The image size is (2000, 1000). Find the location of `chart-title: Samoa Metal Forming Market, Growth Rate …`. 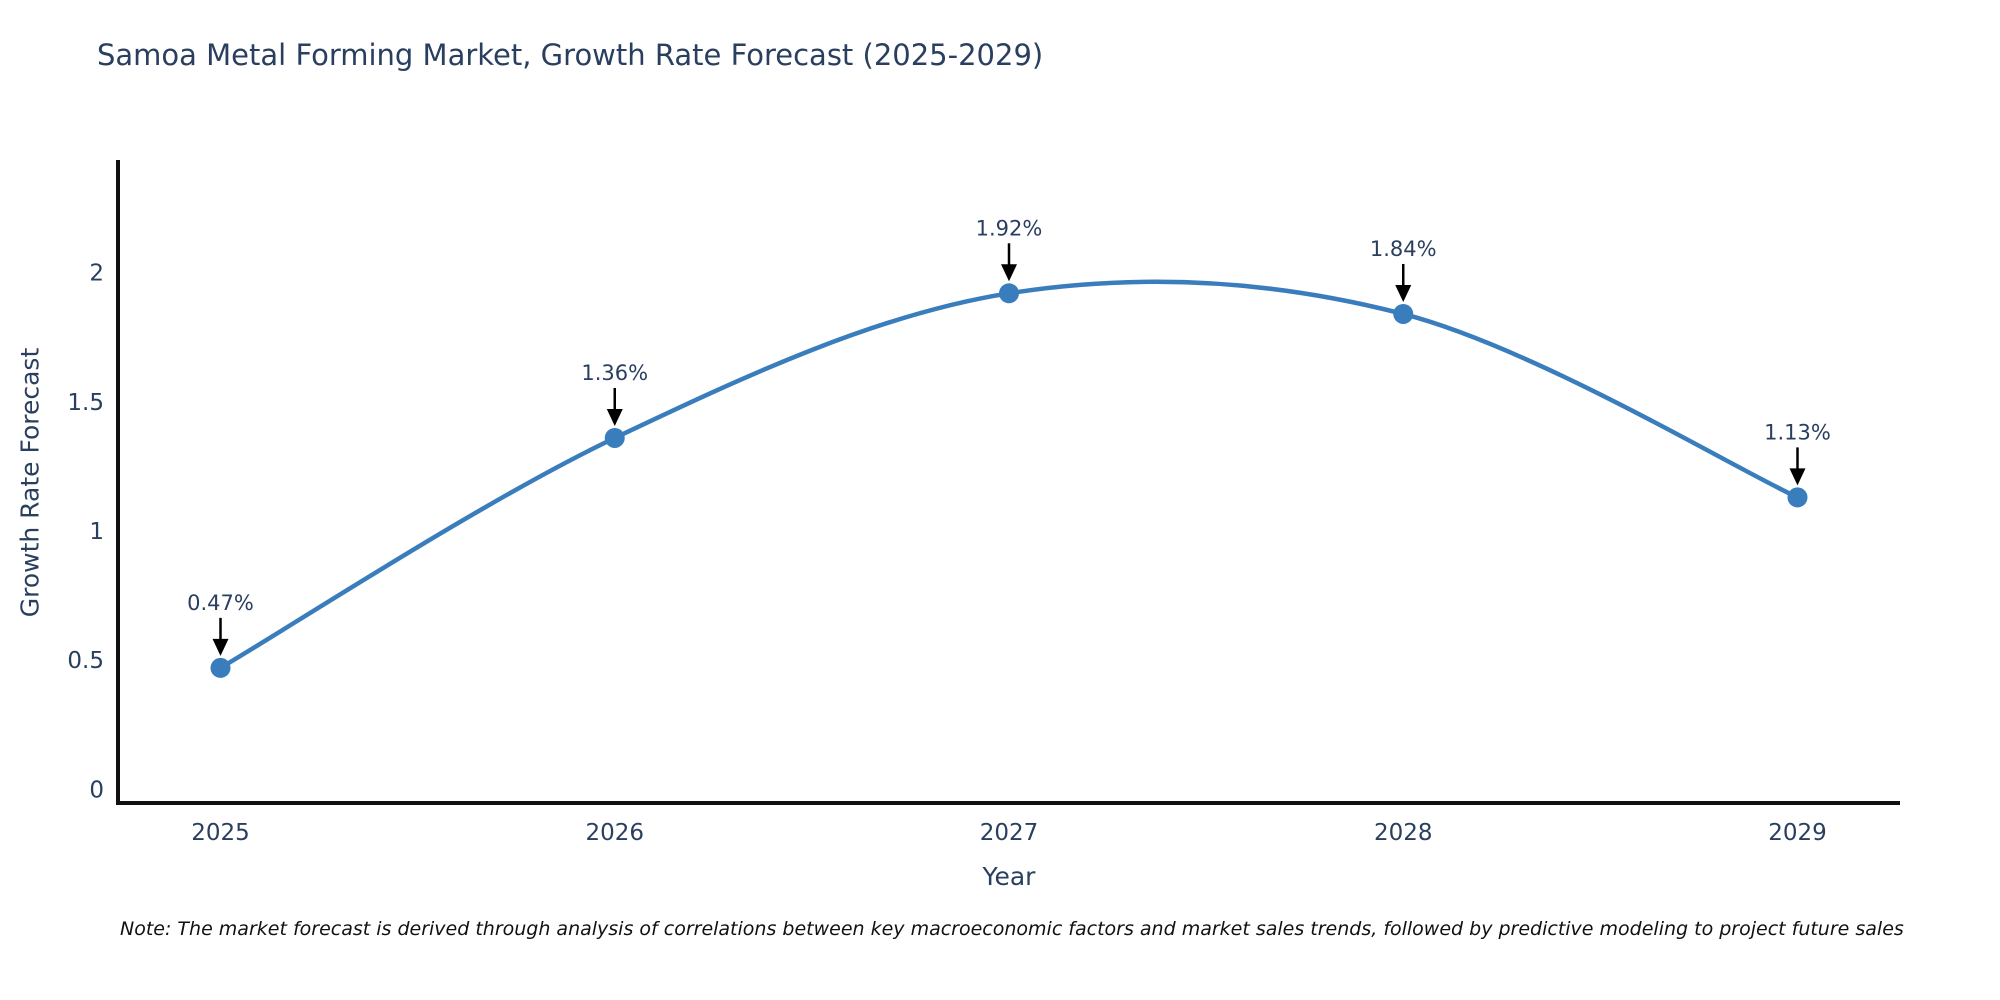

chart-title: Samoa Metal Forming Market, Growth Rate … is located at coordinates (570, 55).